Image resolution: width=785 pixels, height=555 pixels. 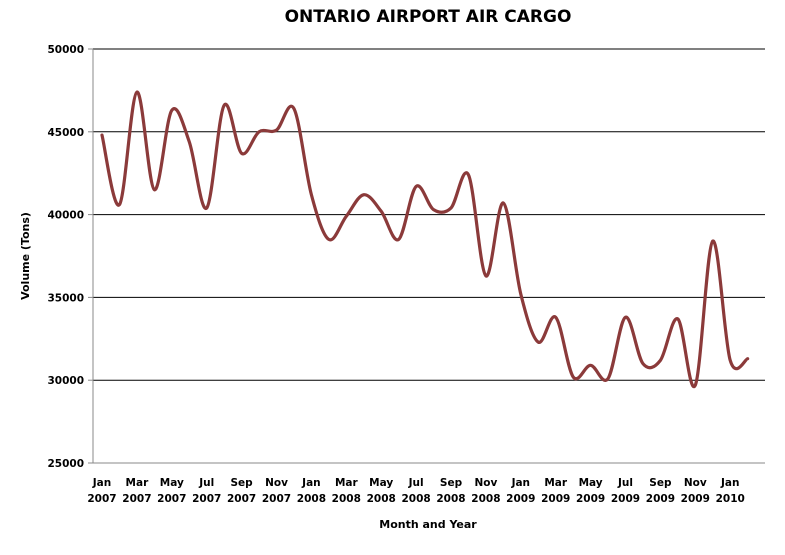 I want to click on x-tick-label: Jan 2010, so click(x=730, y=491).